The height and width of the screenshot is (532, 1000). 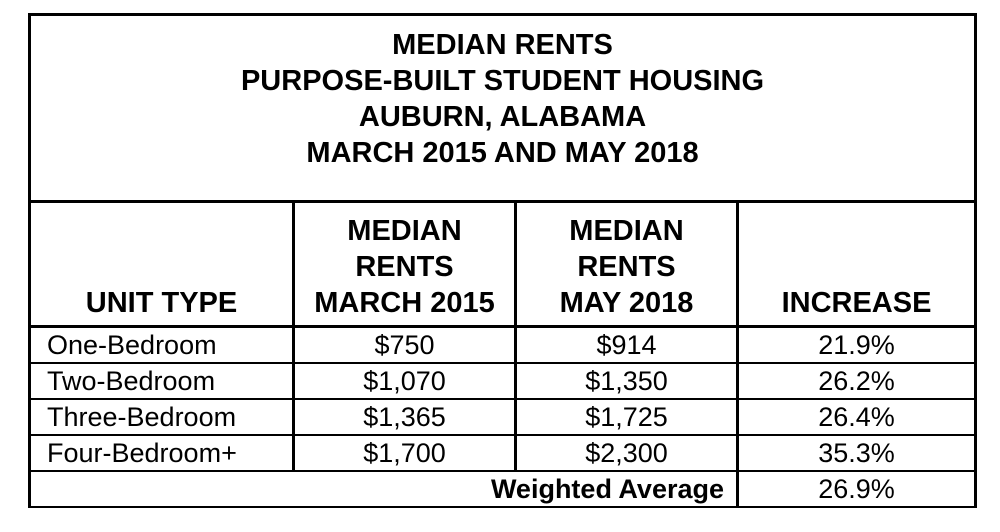 What do you see at coordinates (626, 417) in the screenshot?
I see `may-2018-rent-cell: $1,725` at bounding box center [626, 417].